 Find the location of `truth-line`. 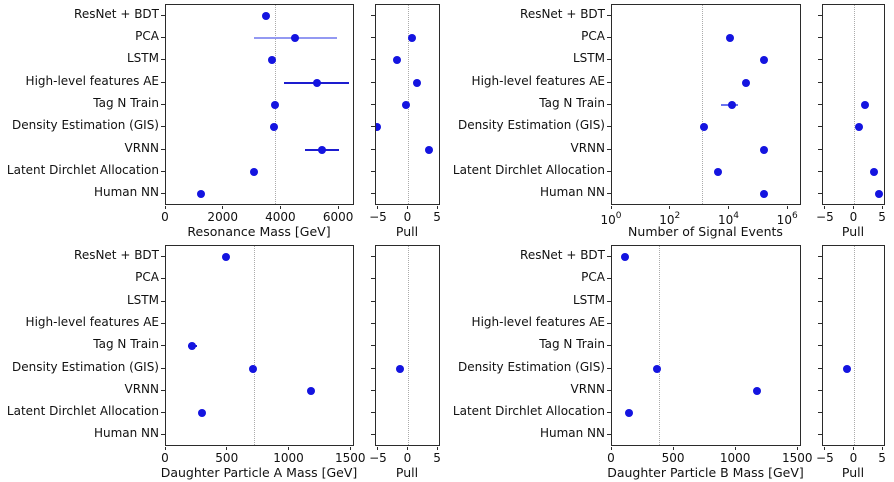

truth-line is located at coordinates (659, 345).